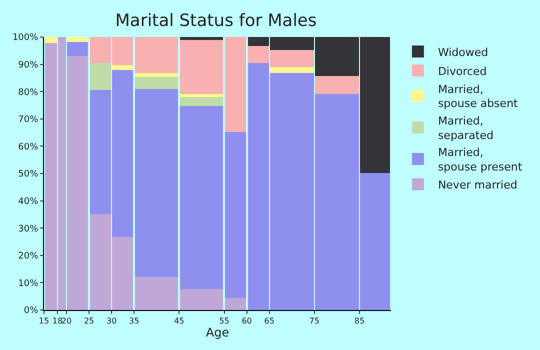  I want to click on x-tick-label: 60, so click(247, 321).